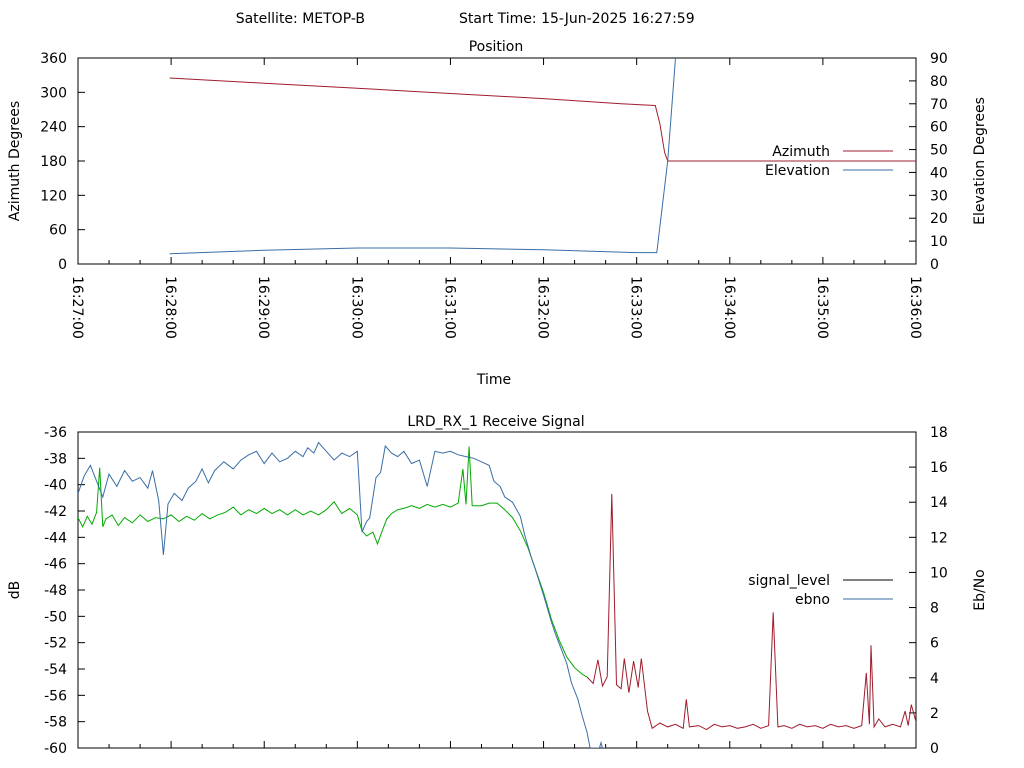  Describe the element at coordinates (939, 82) in the screenshot. I see `y2-tick-label: 80` at that location.